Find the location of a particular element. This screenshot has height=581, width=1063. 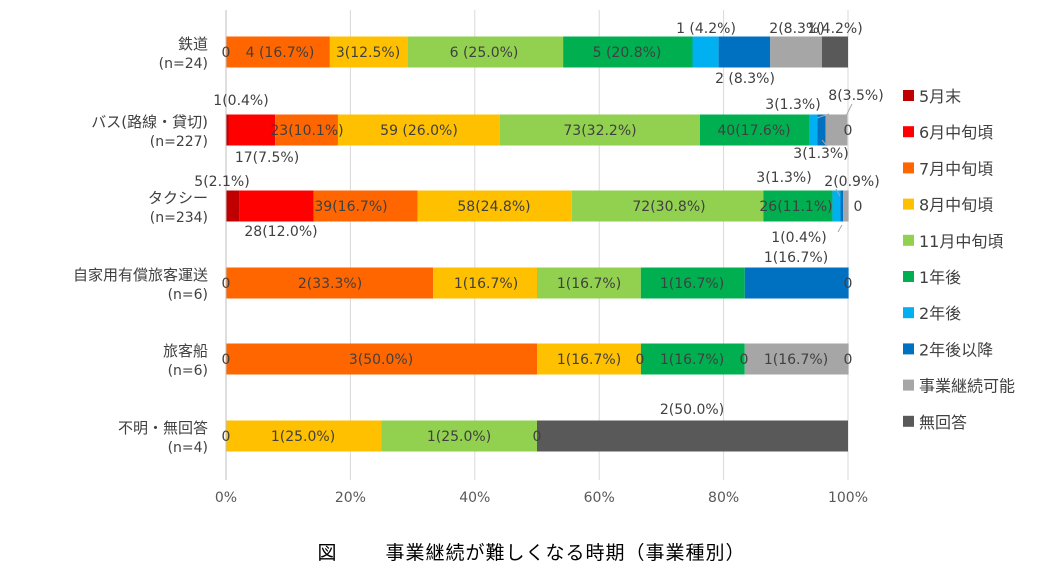

legend-label: 事業継続可能 is located at coordinates (967, 386).